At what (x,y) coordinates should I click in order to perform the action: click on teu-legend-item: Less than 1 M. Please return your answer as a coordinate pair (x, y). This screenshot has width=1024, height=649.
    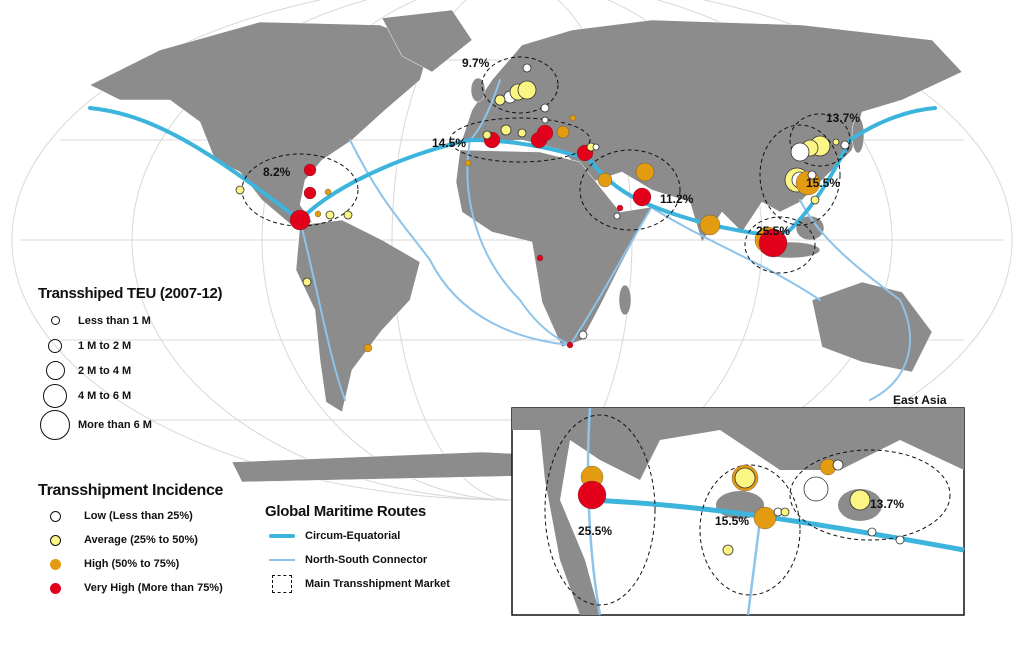
    Looking at the image, I should click on (130, 320).